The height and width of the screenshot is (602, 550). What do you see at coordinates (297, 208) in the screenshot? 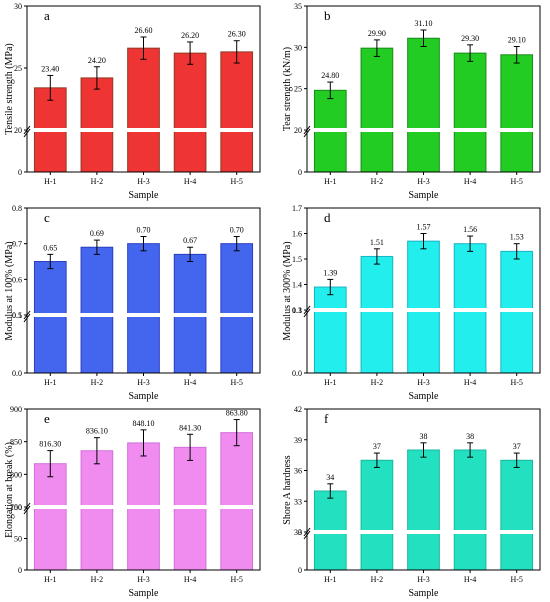
I see `y-tick-label: 1.7` at bounding box center [297, 208].